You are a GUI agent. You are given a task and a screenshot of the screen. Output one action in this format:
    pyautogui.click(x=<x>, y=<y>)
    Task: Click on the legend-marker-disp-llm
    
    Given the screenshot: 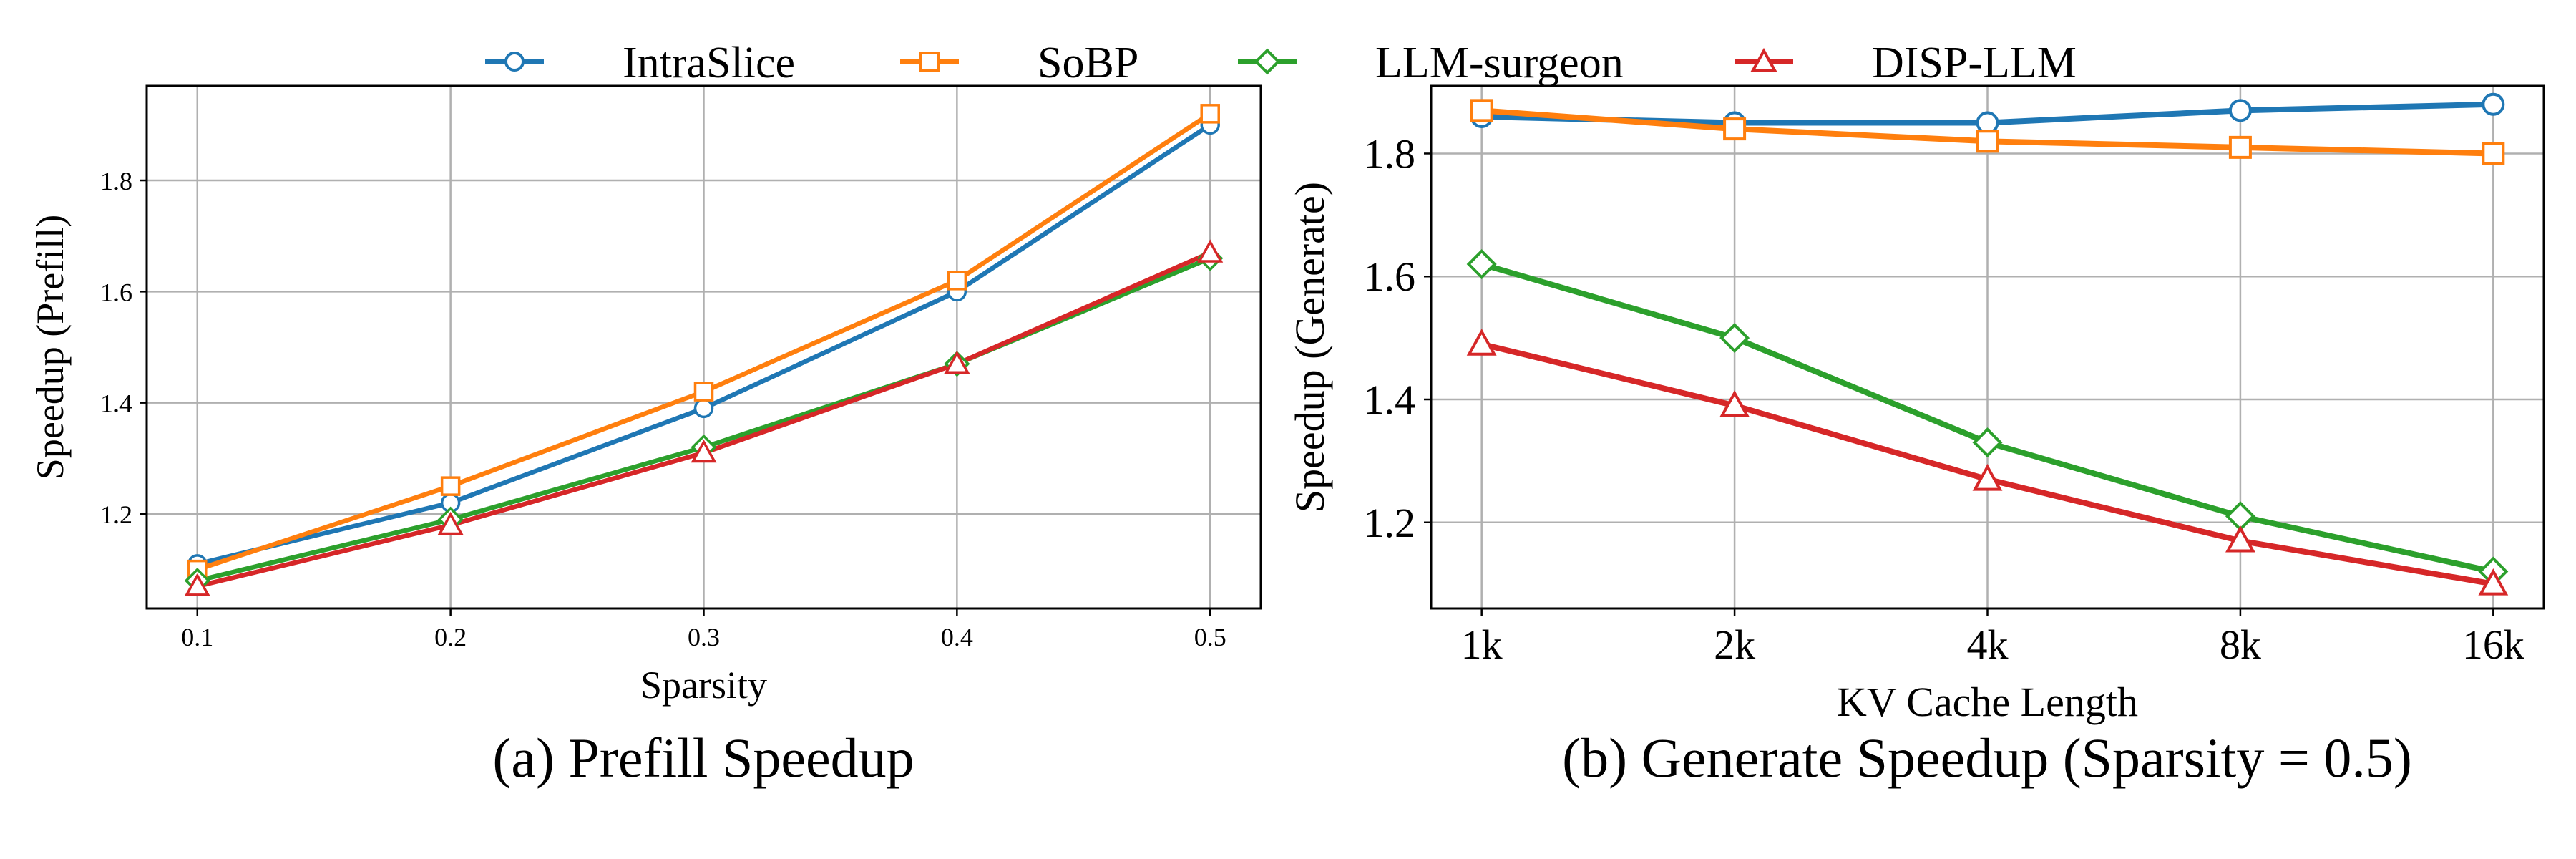 What is the action you would take?
    pyautogui.click(x=1763, y=59)
    